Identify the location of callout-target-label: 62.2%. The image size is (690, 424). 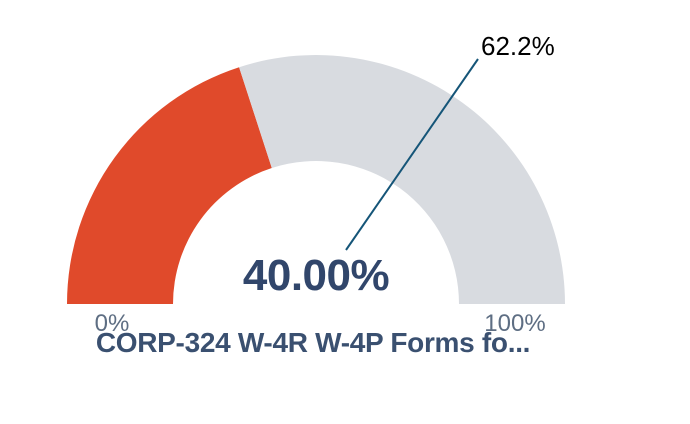
(518, 46).